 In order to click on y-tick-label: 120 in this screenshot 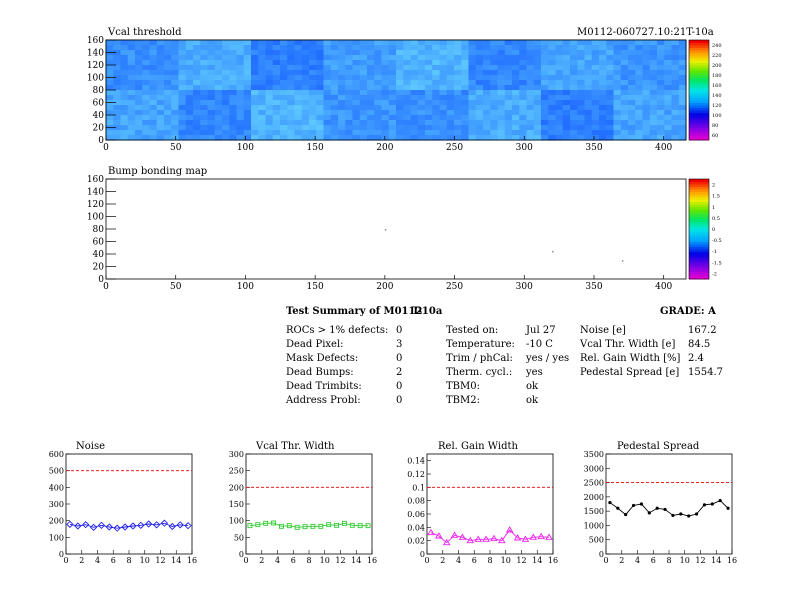, I will do `click(95, 66)`.